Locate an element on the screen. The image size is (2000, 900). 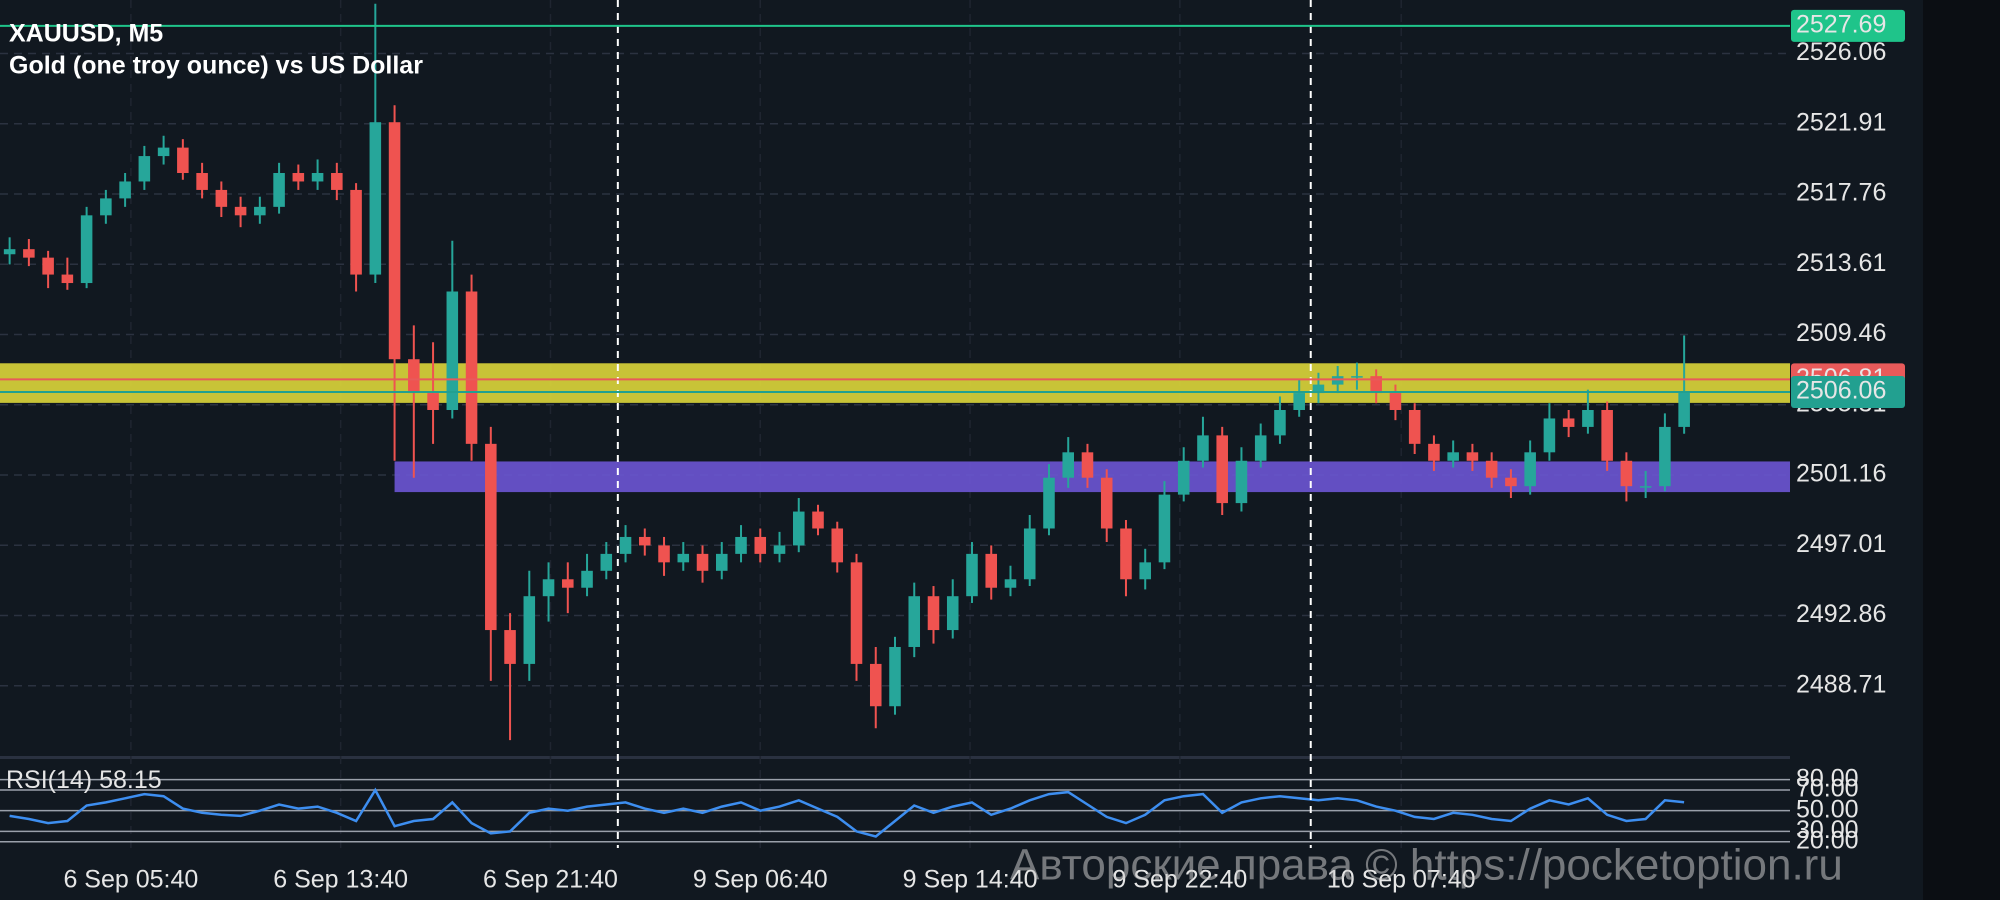
y-tick-label: 2501.16 is located at coordinates (1841, 474).